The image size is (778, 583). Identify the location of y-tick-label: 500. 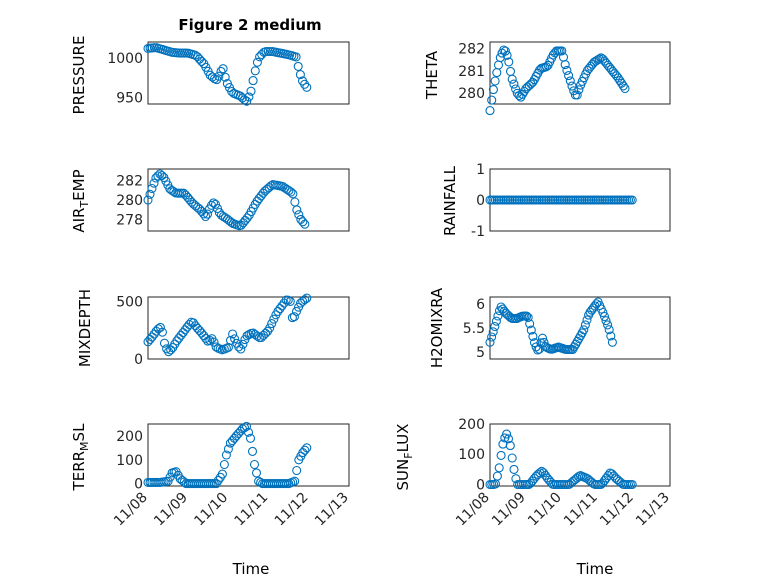
(129, 303).